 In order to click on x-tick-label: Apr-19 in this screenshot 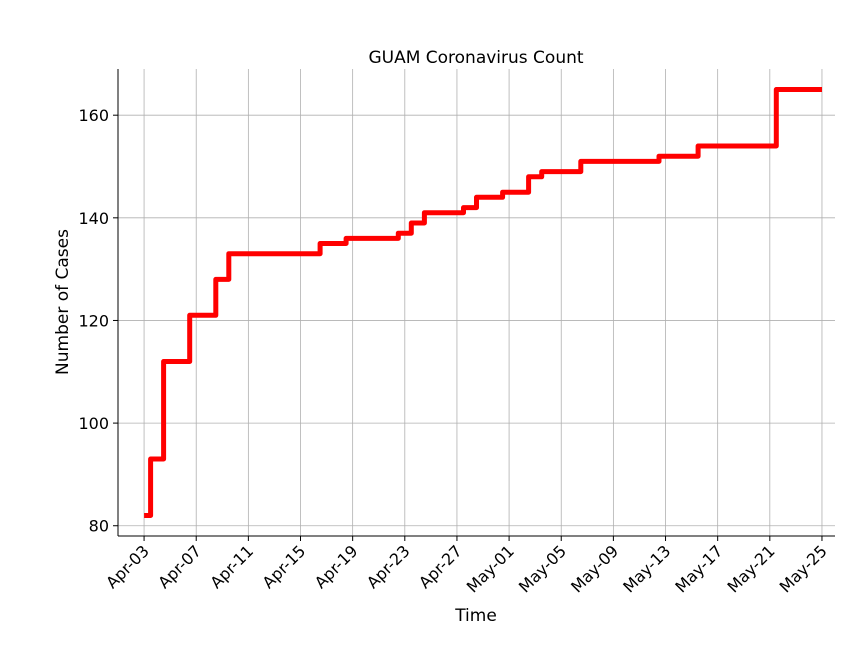, I will do `click(336, 566)`.